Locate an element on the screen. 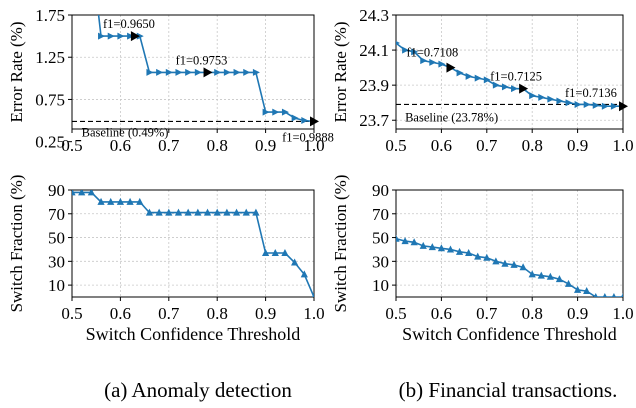 The height and width of the screenshot is (408, 636). data-layer is located at coordinates (193, 70).